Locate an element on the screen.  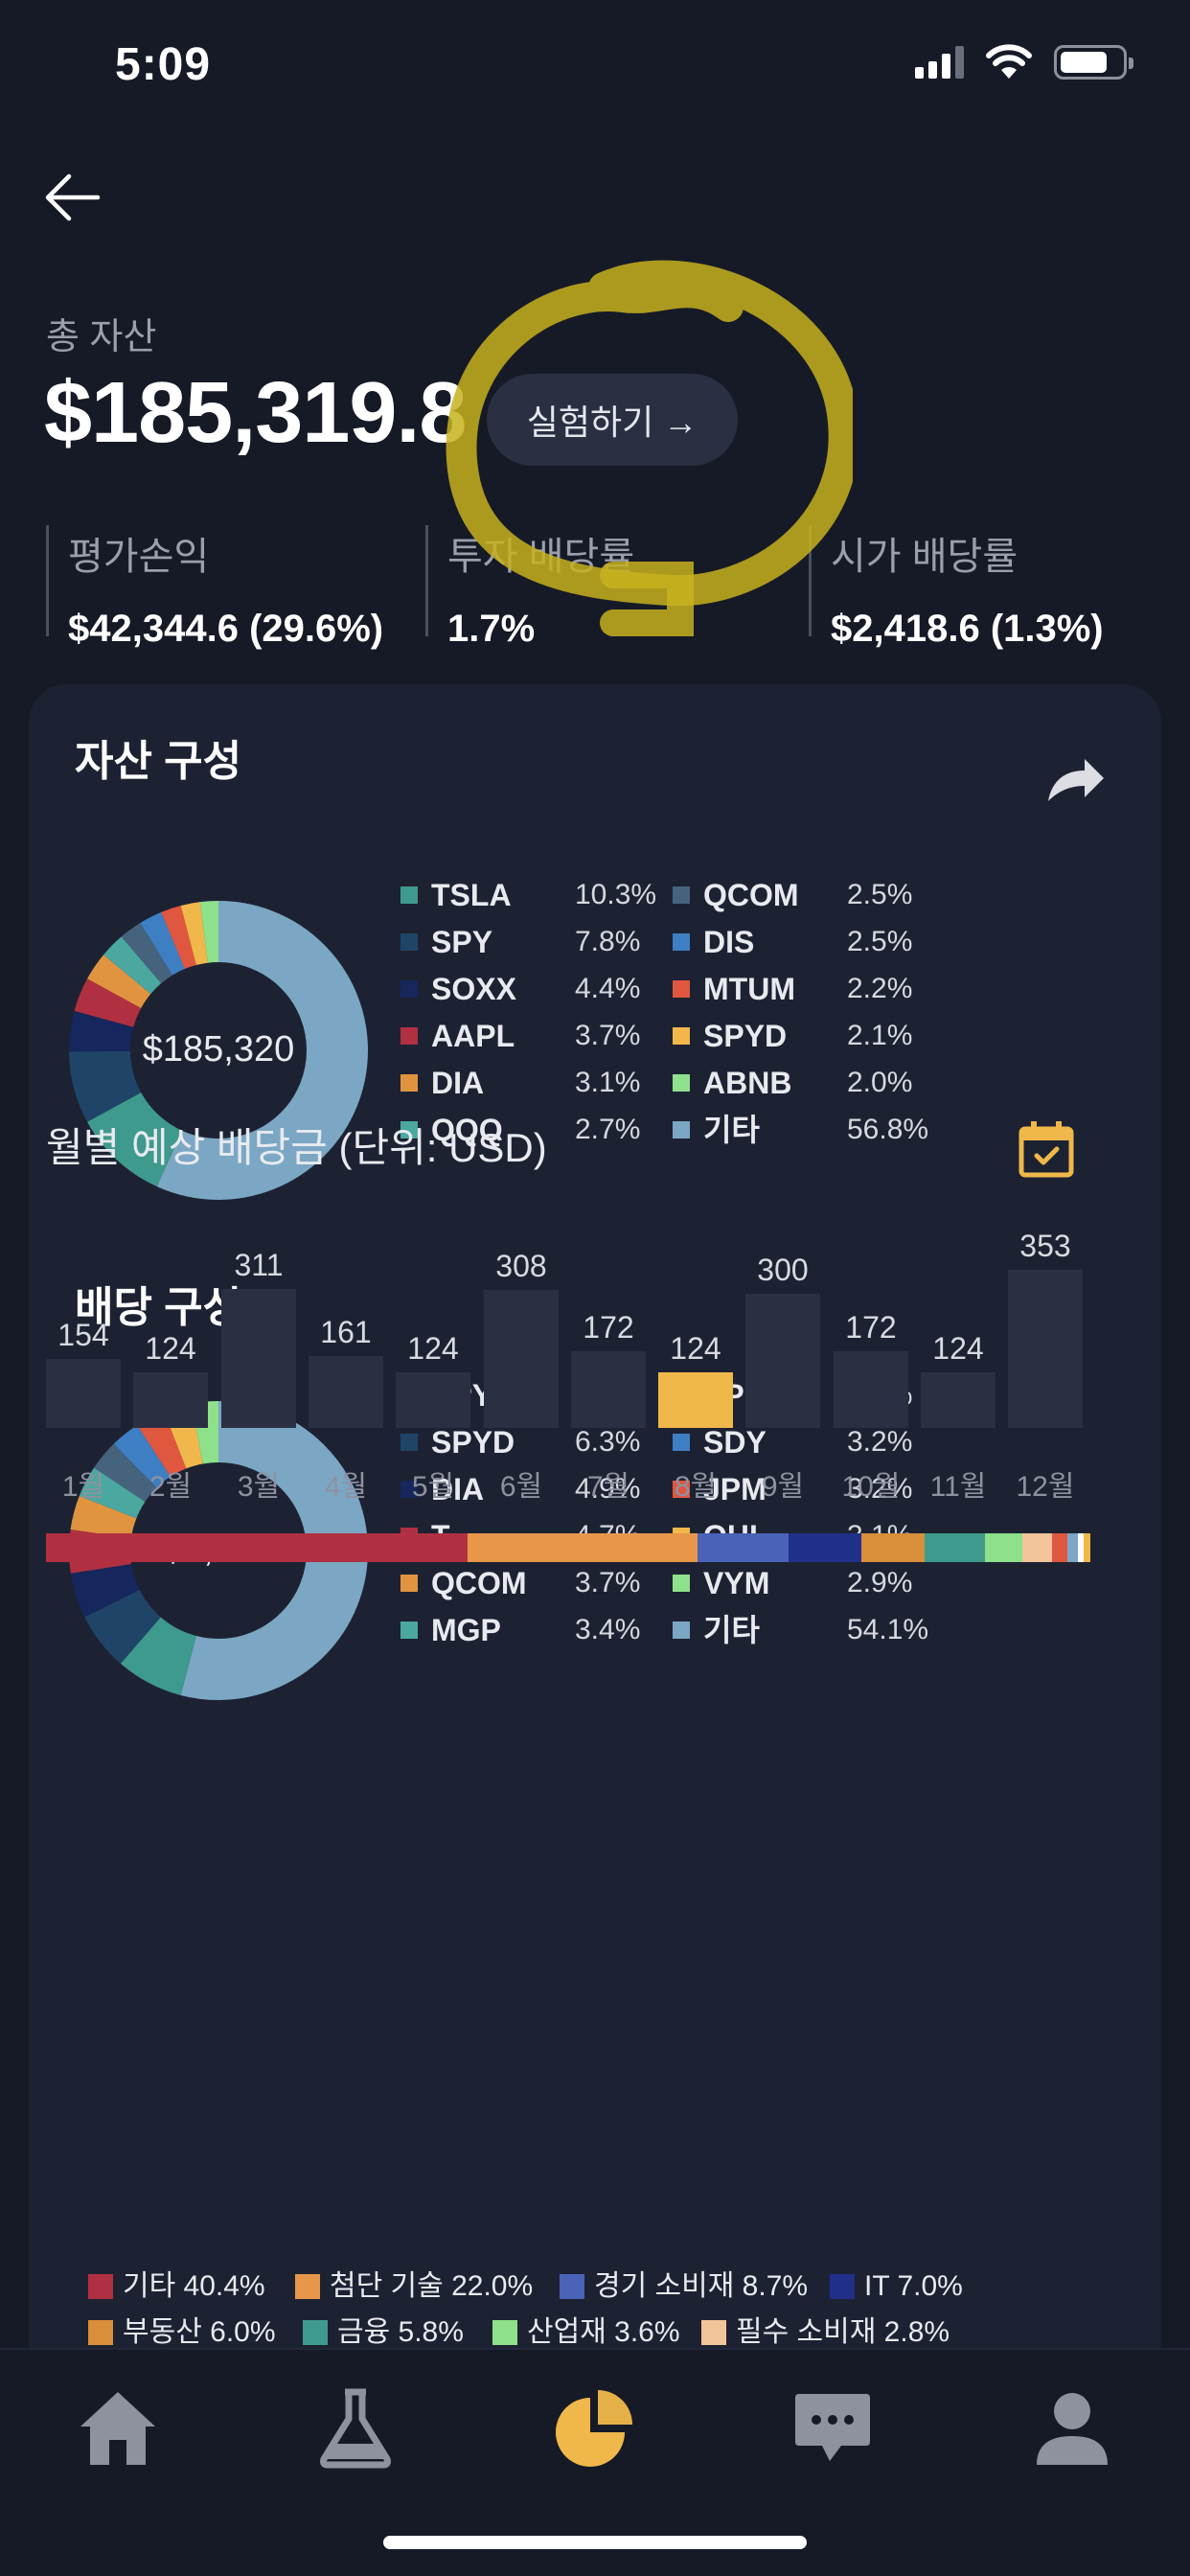
legend-name: DIA is located at coordinates (458, 1083).